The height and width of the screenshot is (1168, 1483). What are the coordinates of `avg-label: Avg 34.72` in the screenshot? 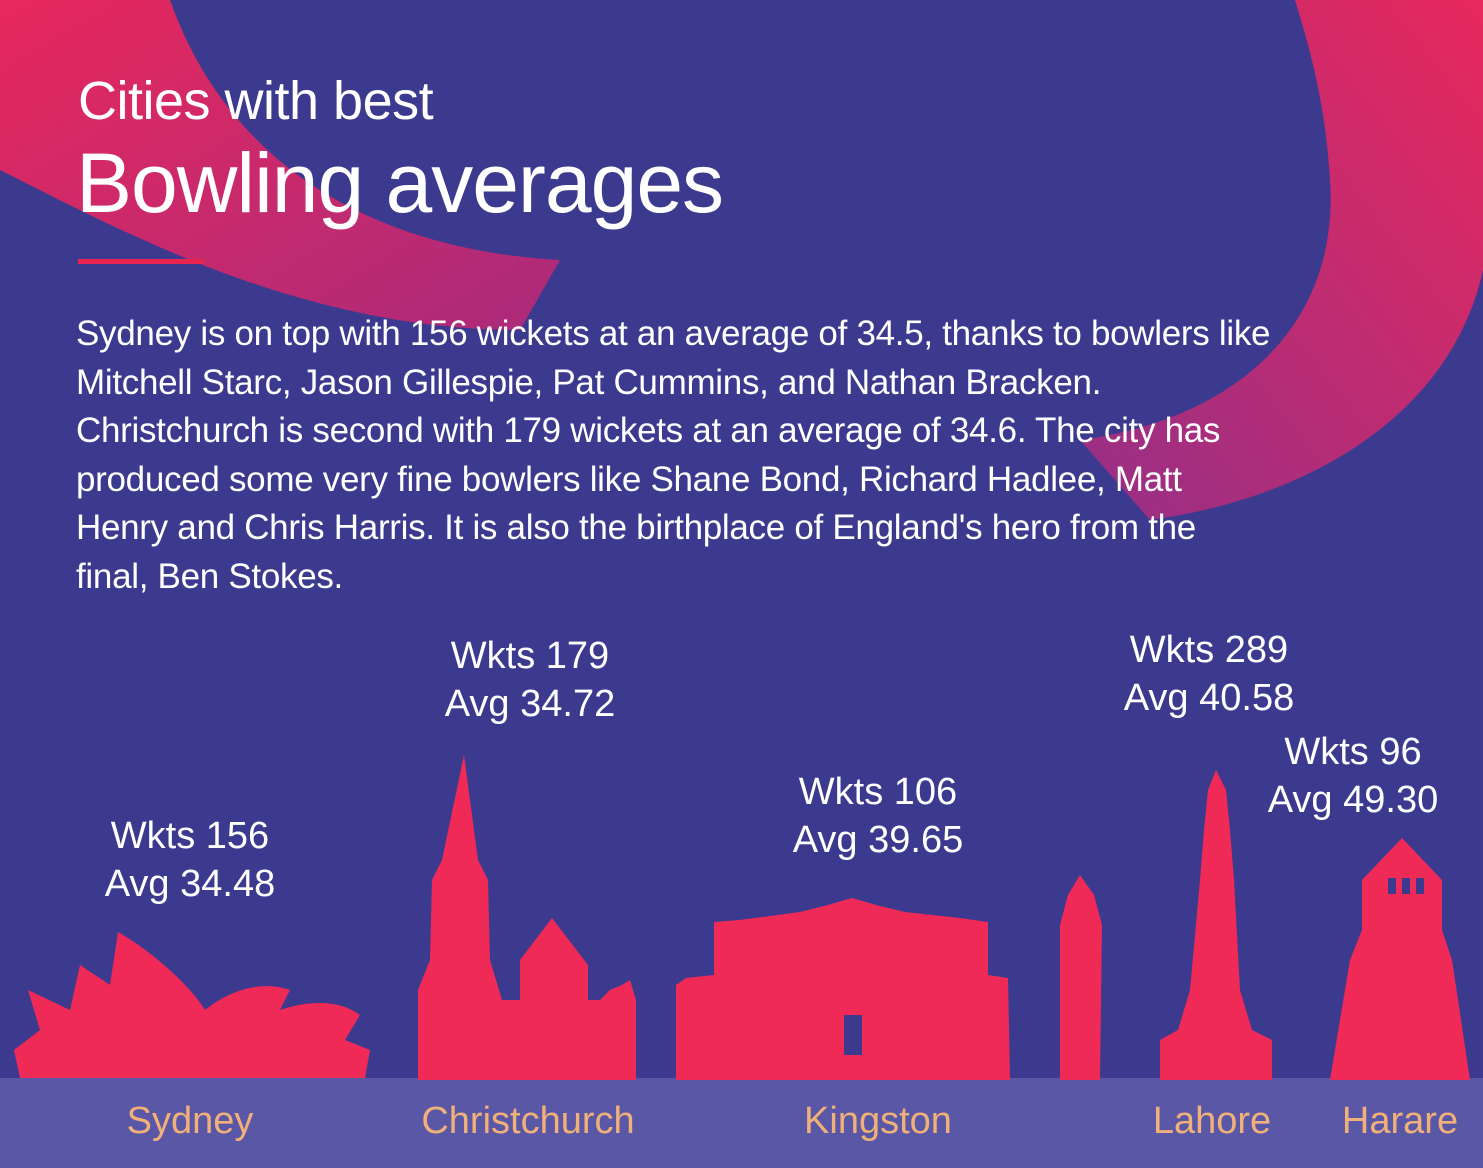 It's located at (530, 704).